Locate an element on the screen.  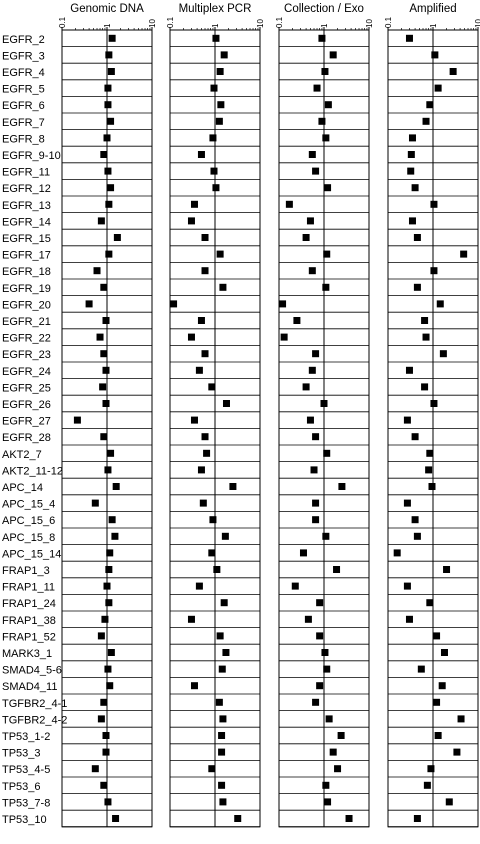
row-label-tp53-3: TP53_3 is located at coordinates (21, 754).